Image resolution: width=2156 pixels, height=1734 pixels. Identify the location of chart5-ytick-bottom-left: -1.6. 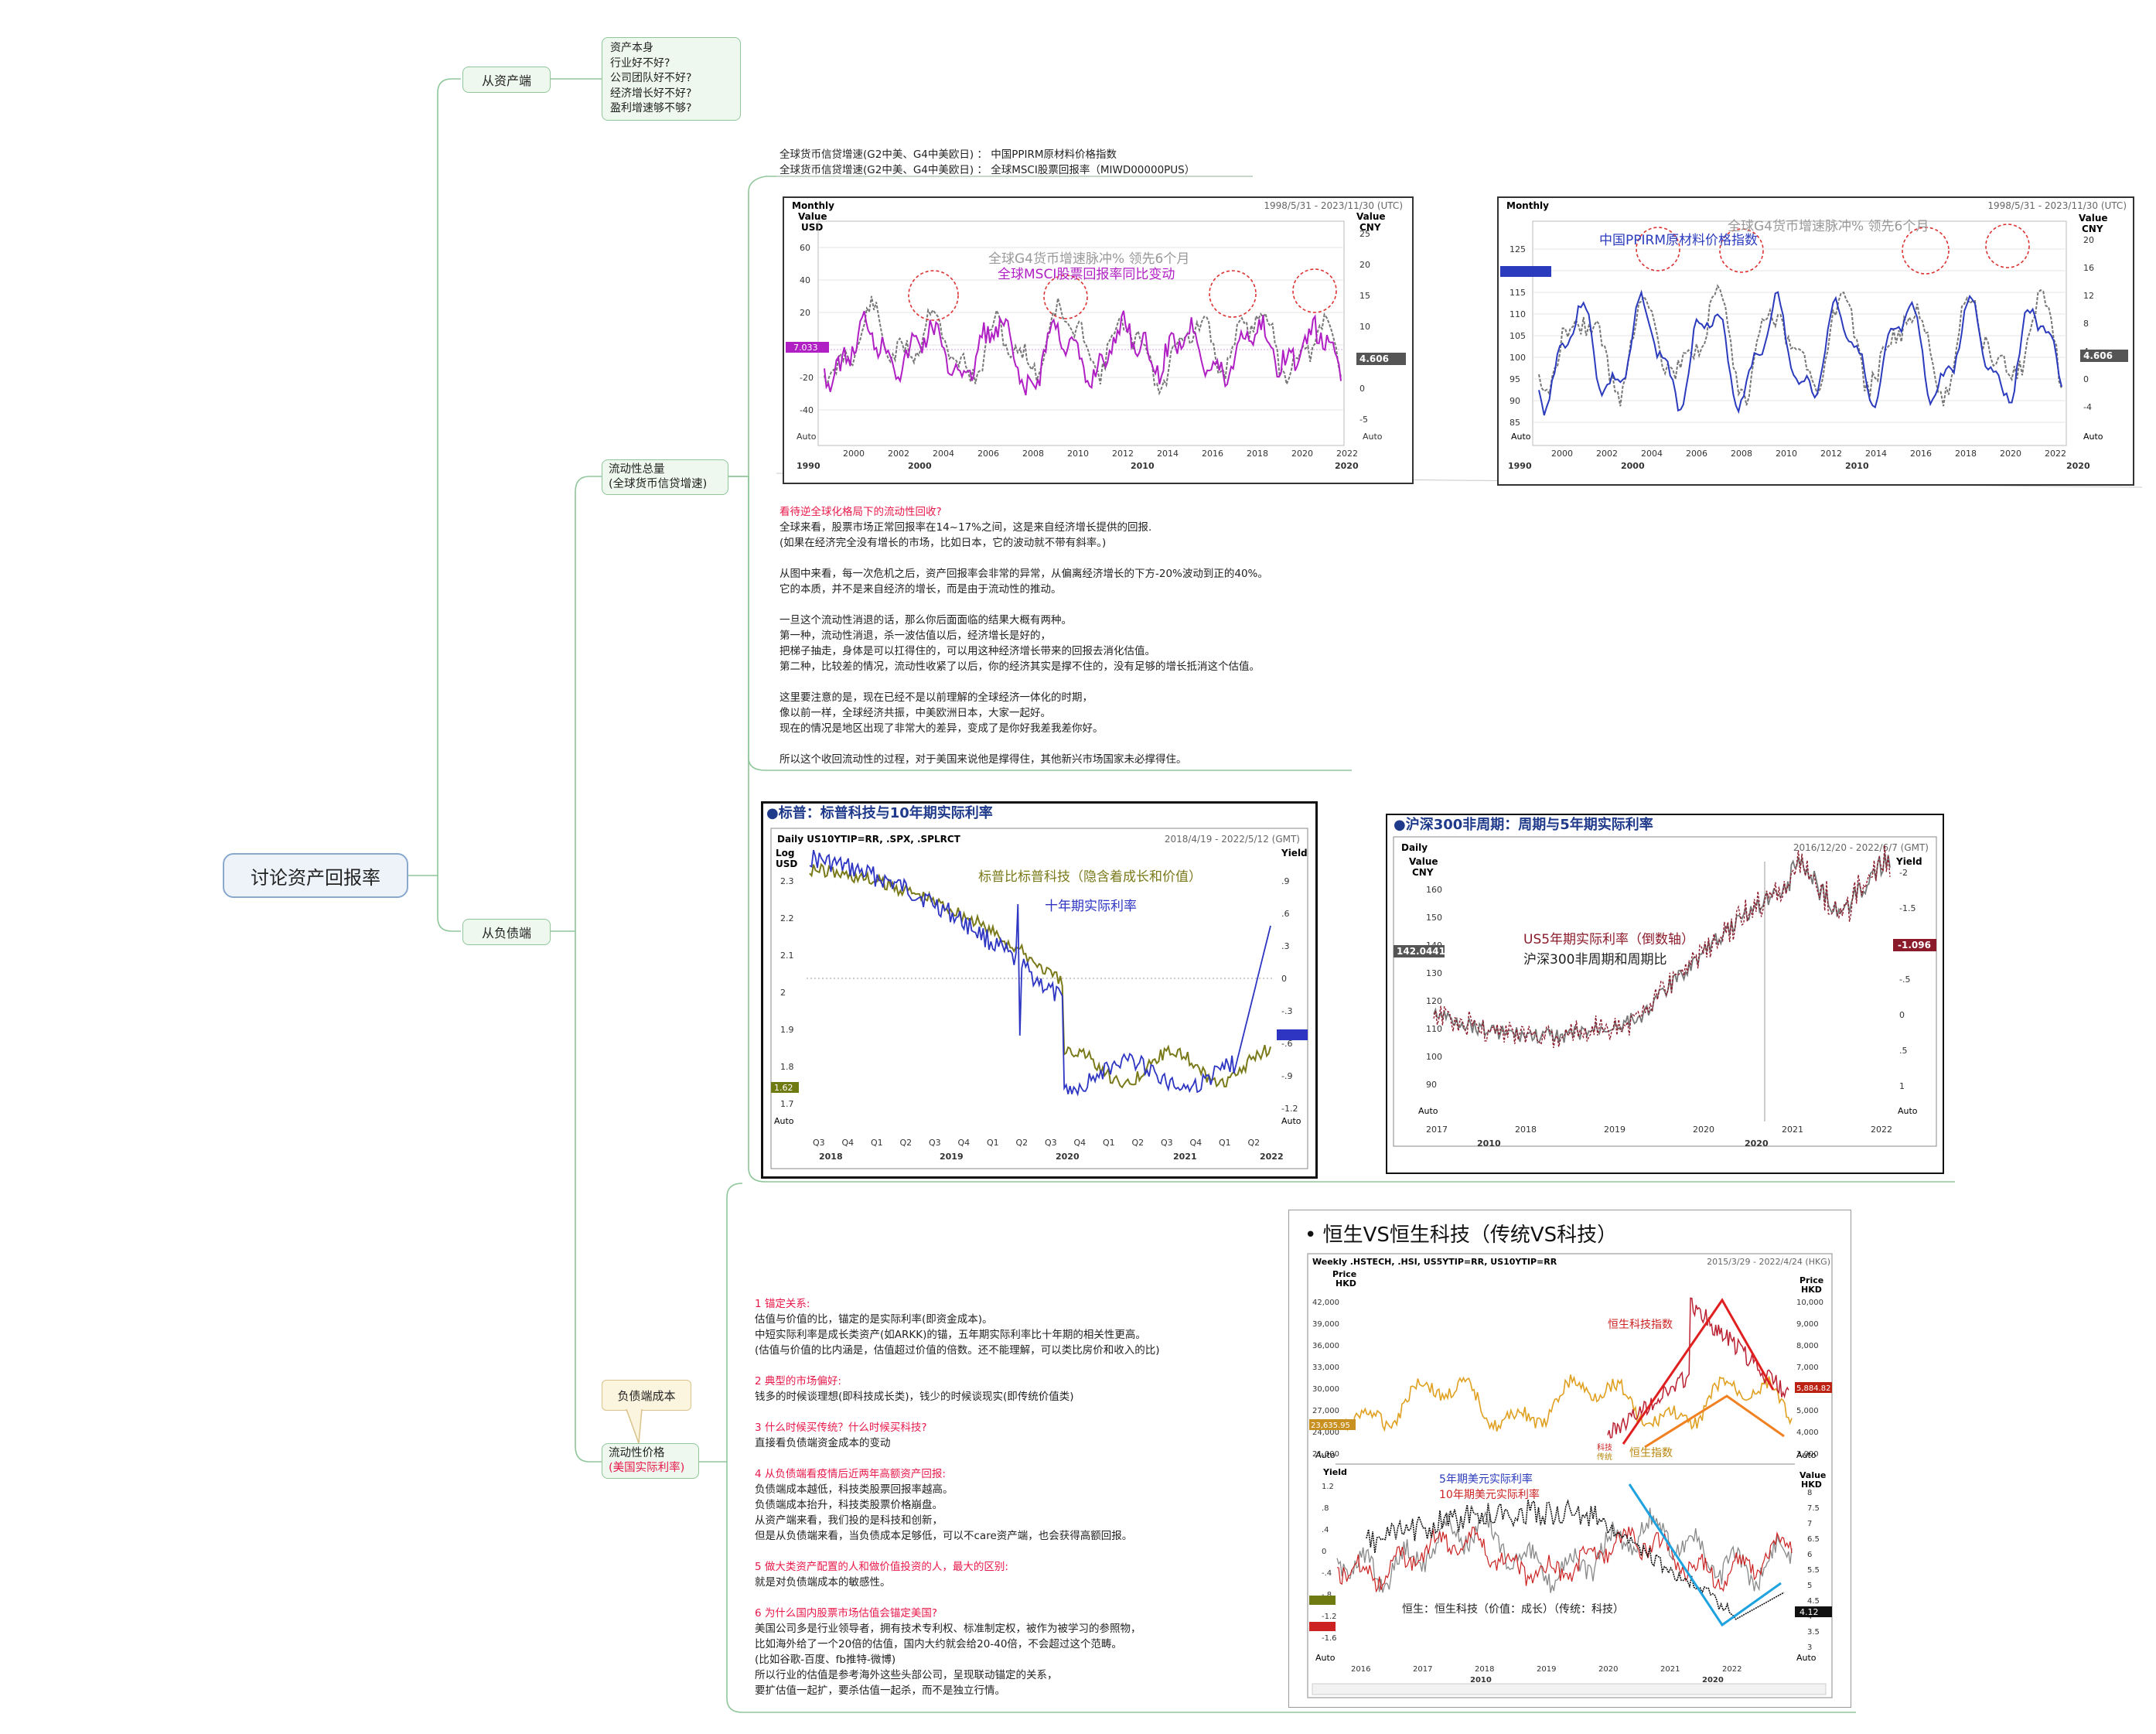
(1329, 1638).